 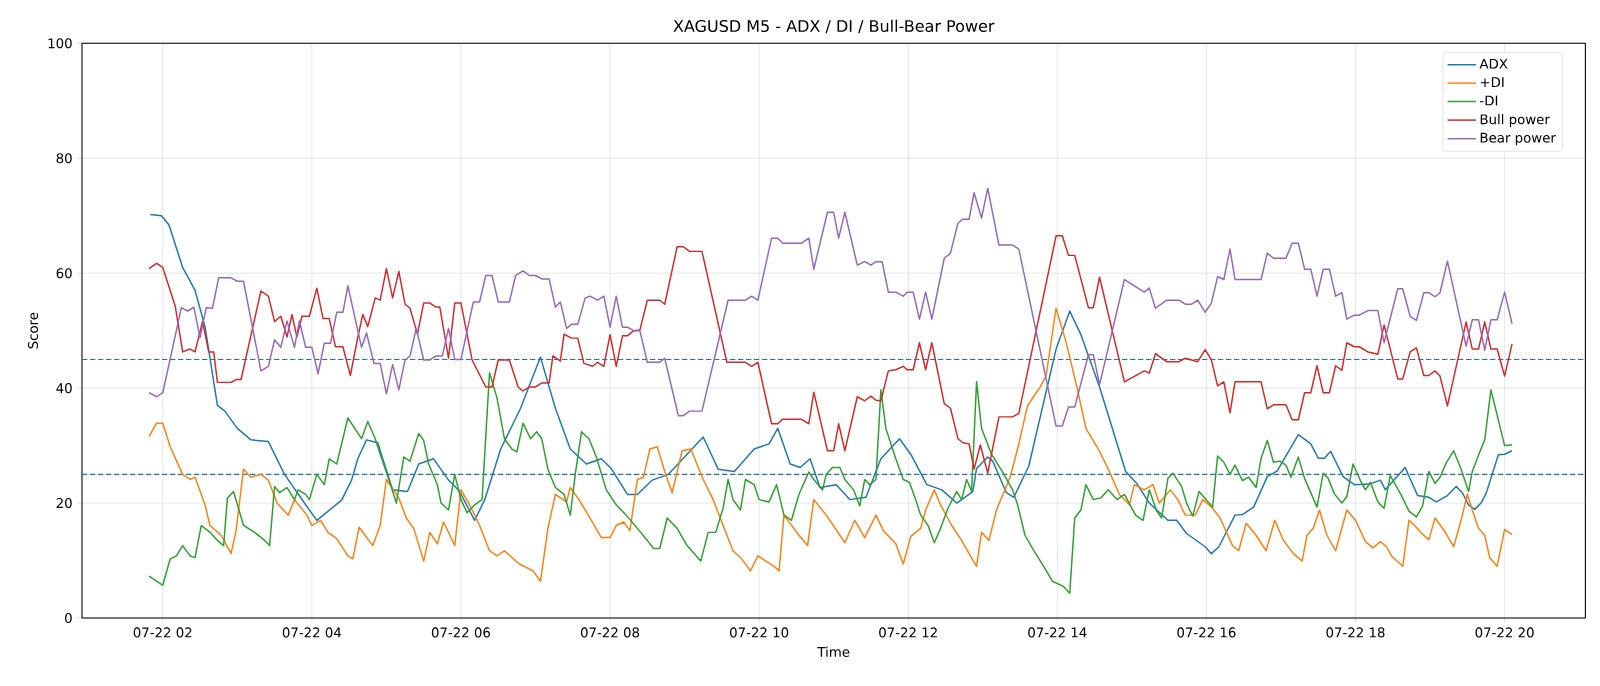 I want to click on x-tick-label: 07-22 16, so click(x=1206, y=632).